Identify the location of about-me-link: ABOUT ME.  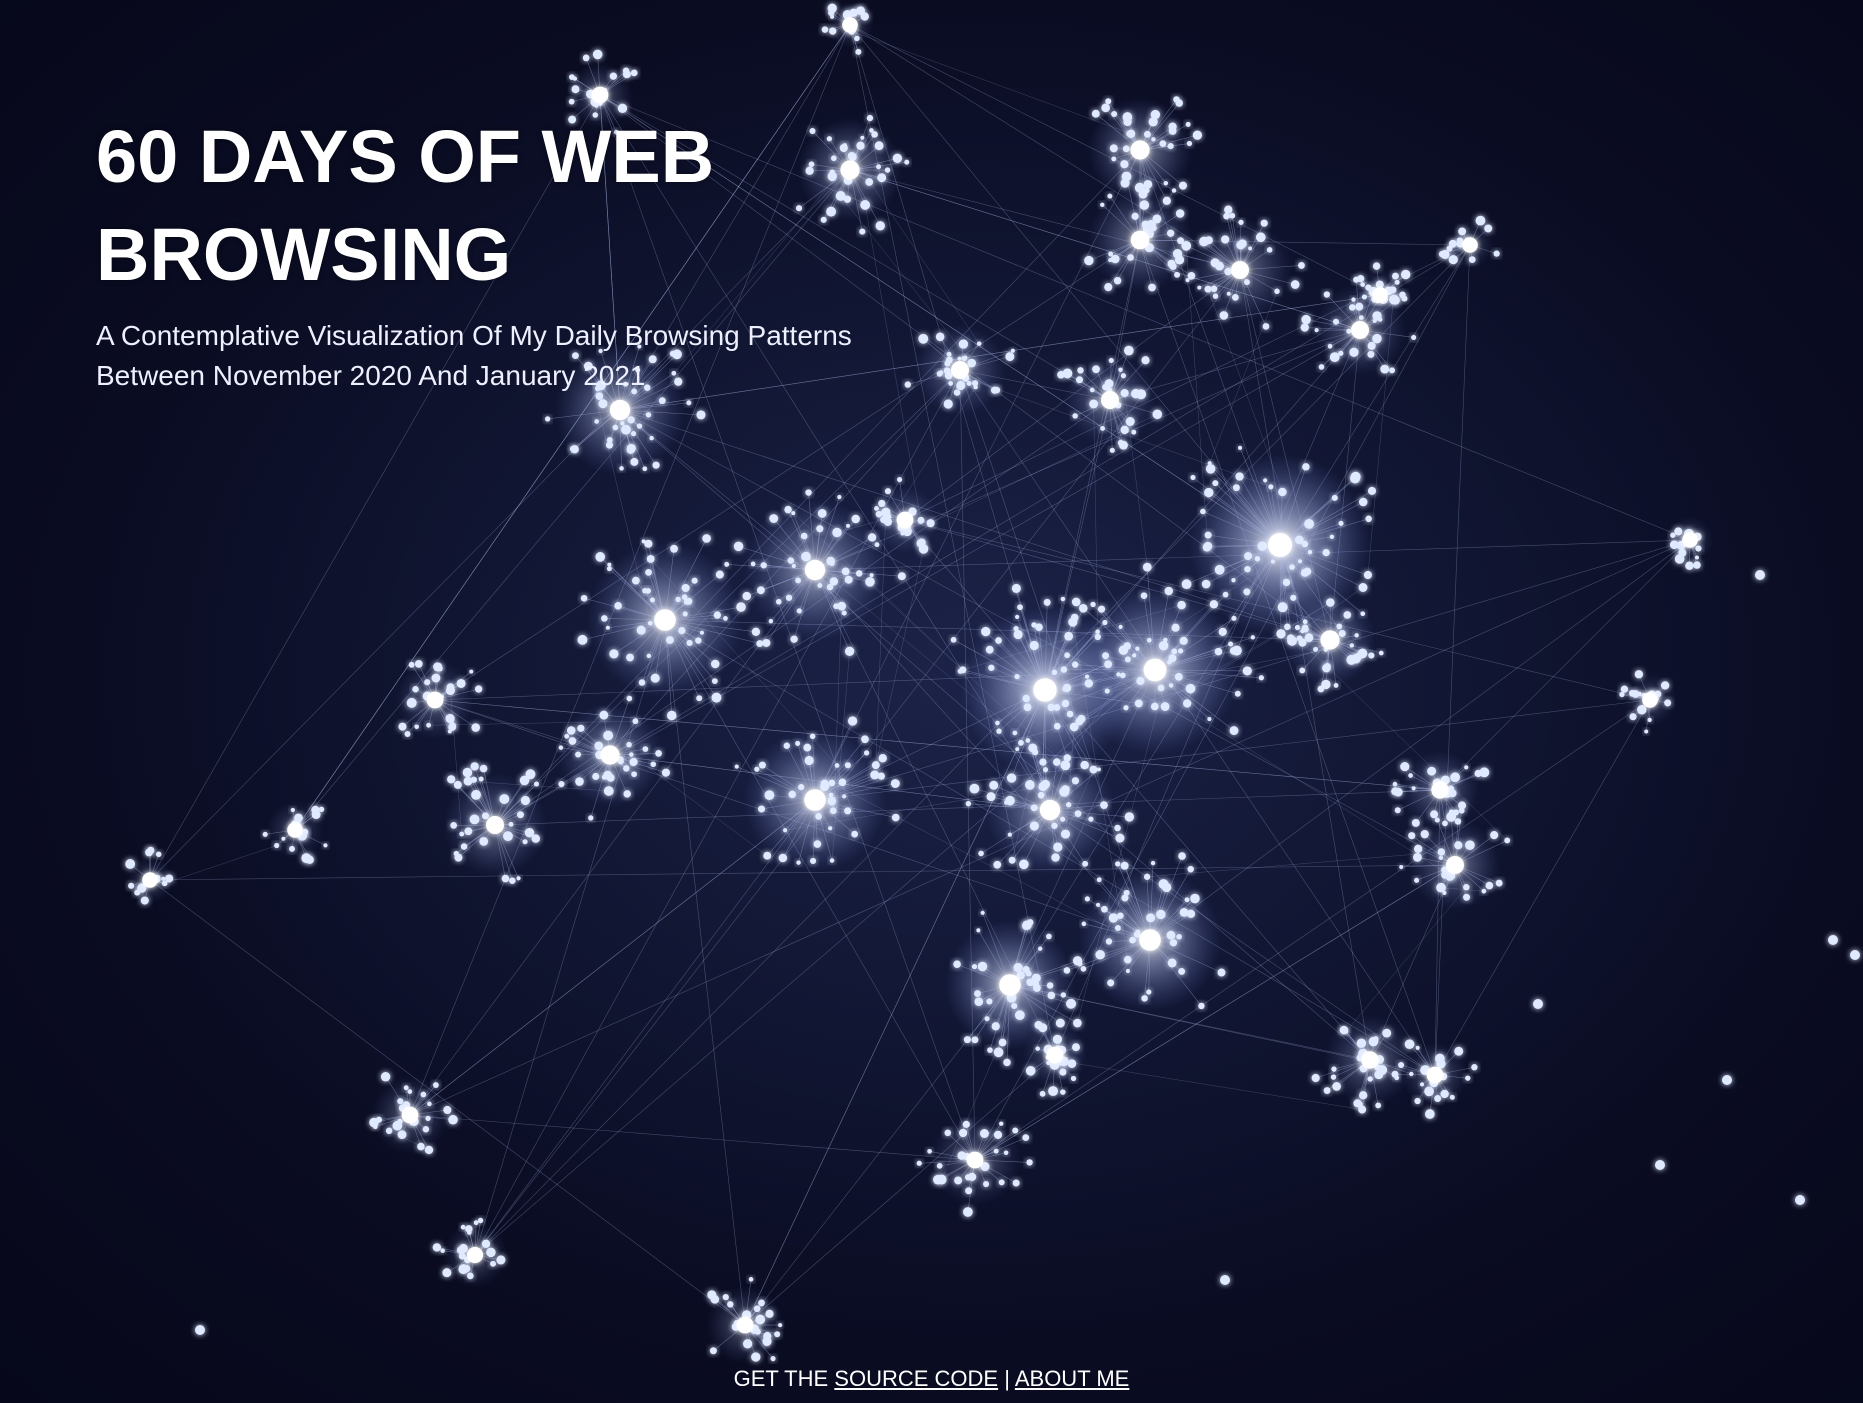
(1072, 1378).